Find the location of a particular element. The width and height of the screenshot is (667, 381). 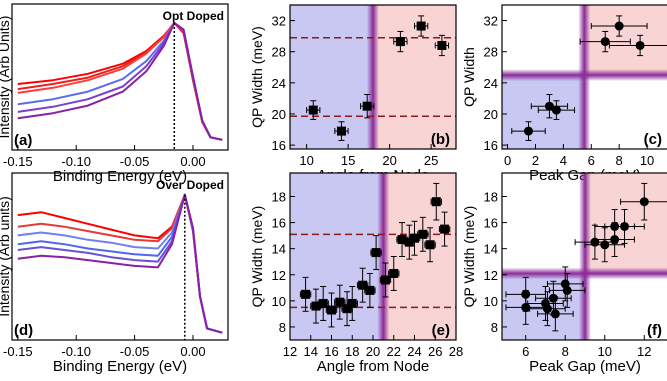

y-tick-label: 18 is located at coordinates (491, 196).